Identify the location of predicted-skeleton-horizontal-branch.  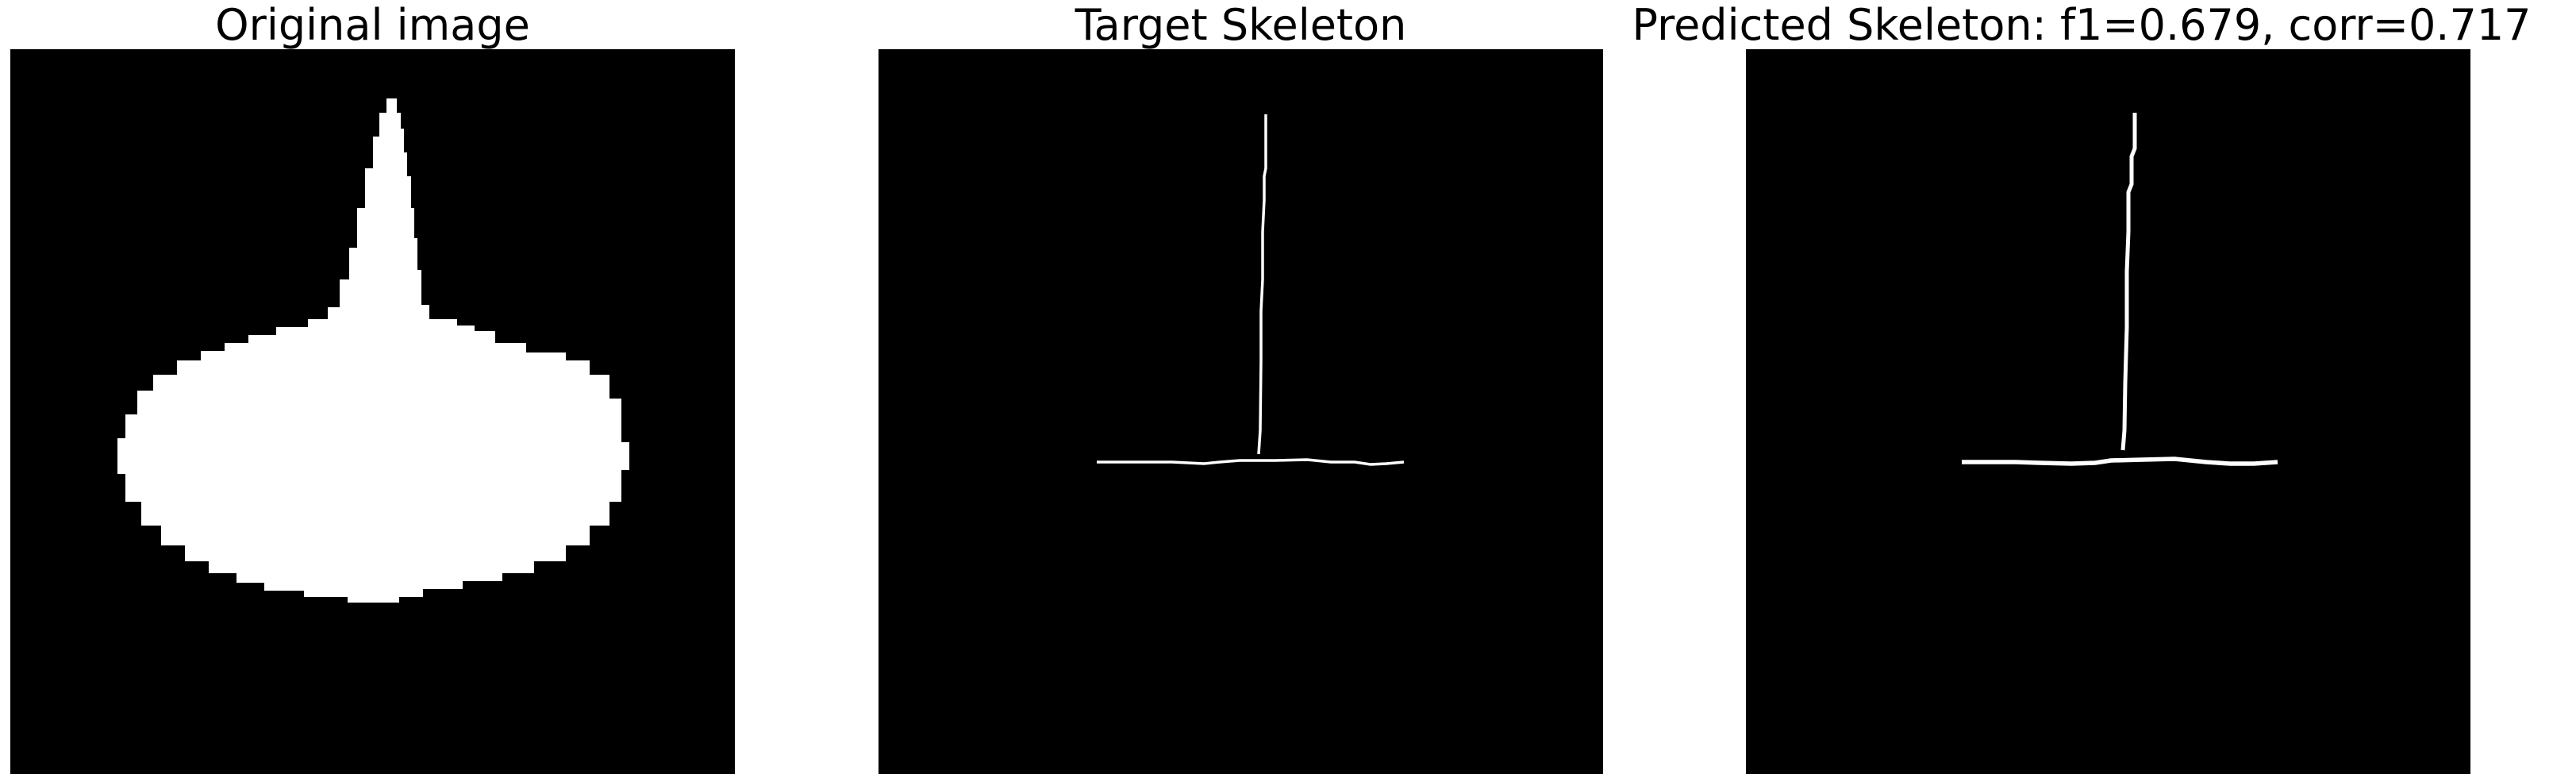
(2120, 461).